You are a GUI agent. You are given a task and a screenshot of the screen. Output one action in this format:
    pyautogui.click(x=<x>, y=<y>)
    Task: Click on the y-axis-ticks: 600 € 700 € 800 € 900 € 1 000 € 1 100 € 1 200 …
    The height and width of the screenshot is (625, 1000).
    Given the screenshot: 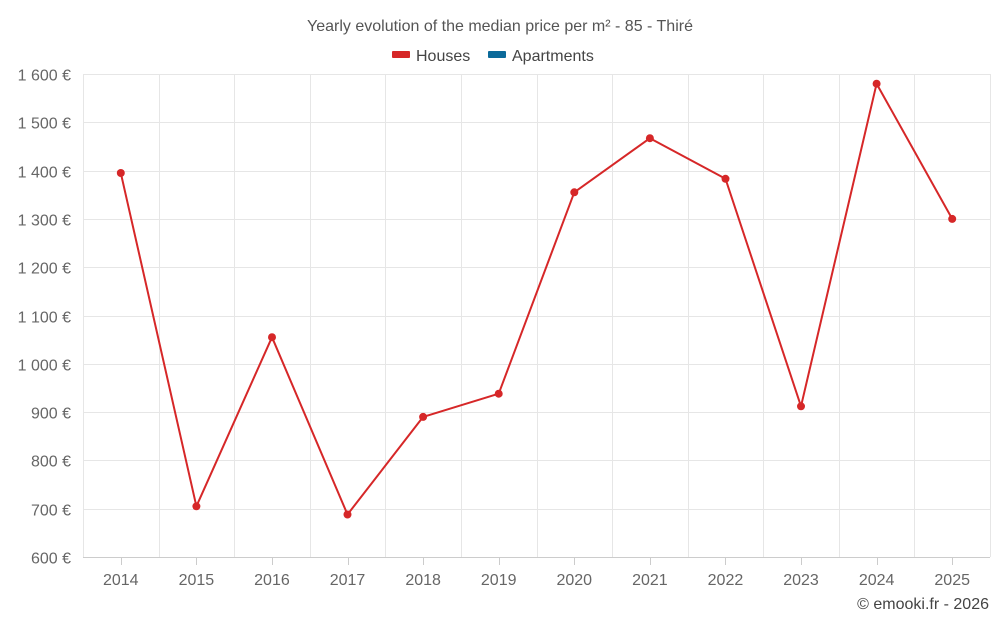 What is the action you would take?
    pyautogui.click(x=44, y=318)
    